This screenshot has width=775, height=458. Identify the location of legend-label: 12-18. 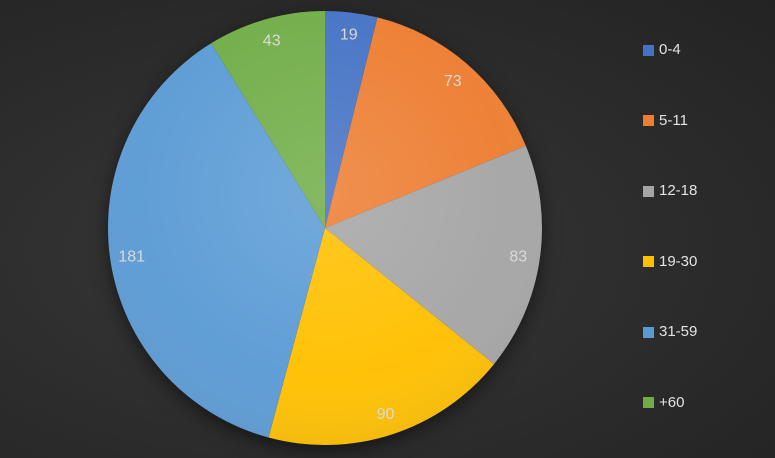
(678, 191).